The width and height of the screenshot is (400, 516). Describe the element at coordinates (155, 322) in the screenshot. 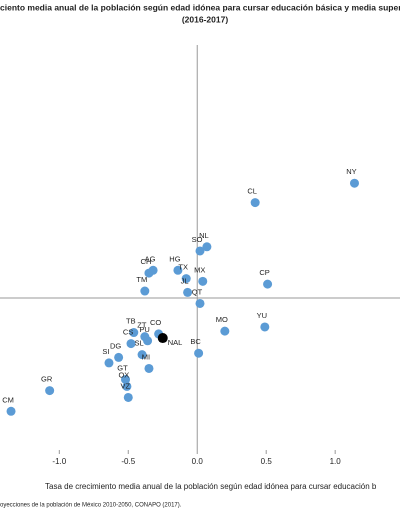

I see `point-label: CO` at that location.